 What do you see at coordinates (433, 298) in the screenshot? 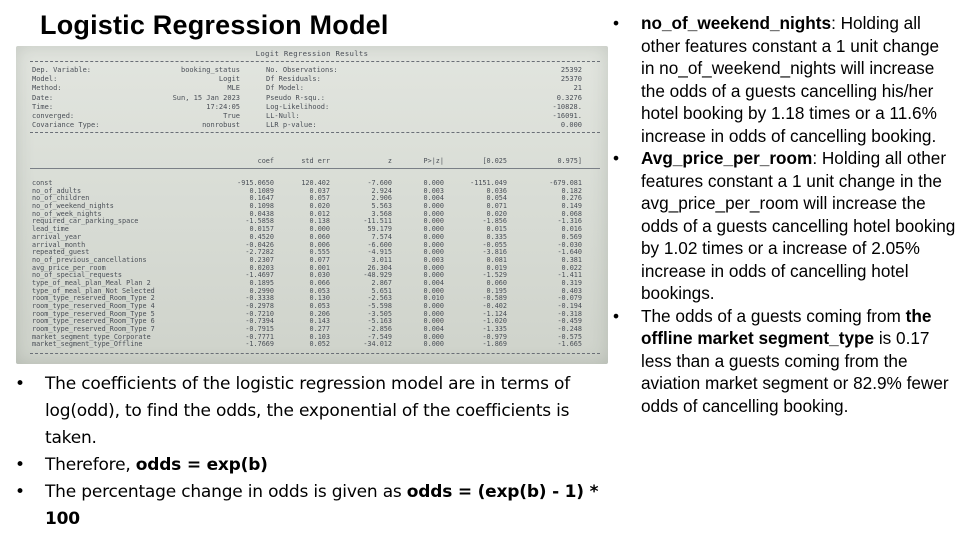
I see `coefficient-cell: 0.010` at bounding box center [433, 298].